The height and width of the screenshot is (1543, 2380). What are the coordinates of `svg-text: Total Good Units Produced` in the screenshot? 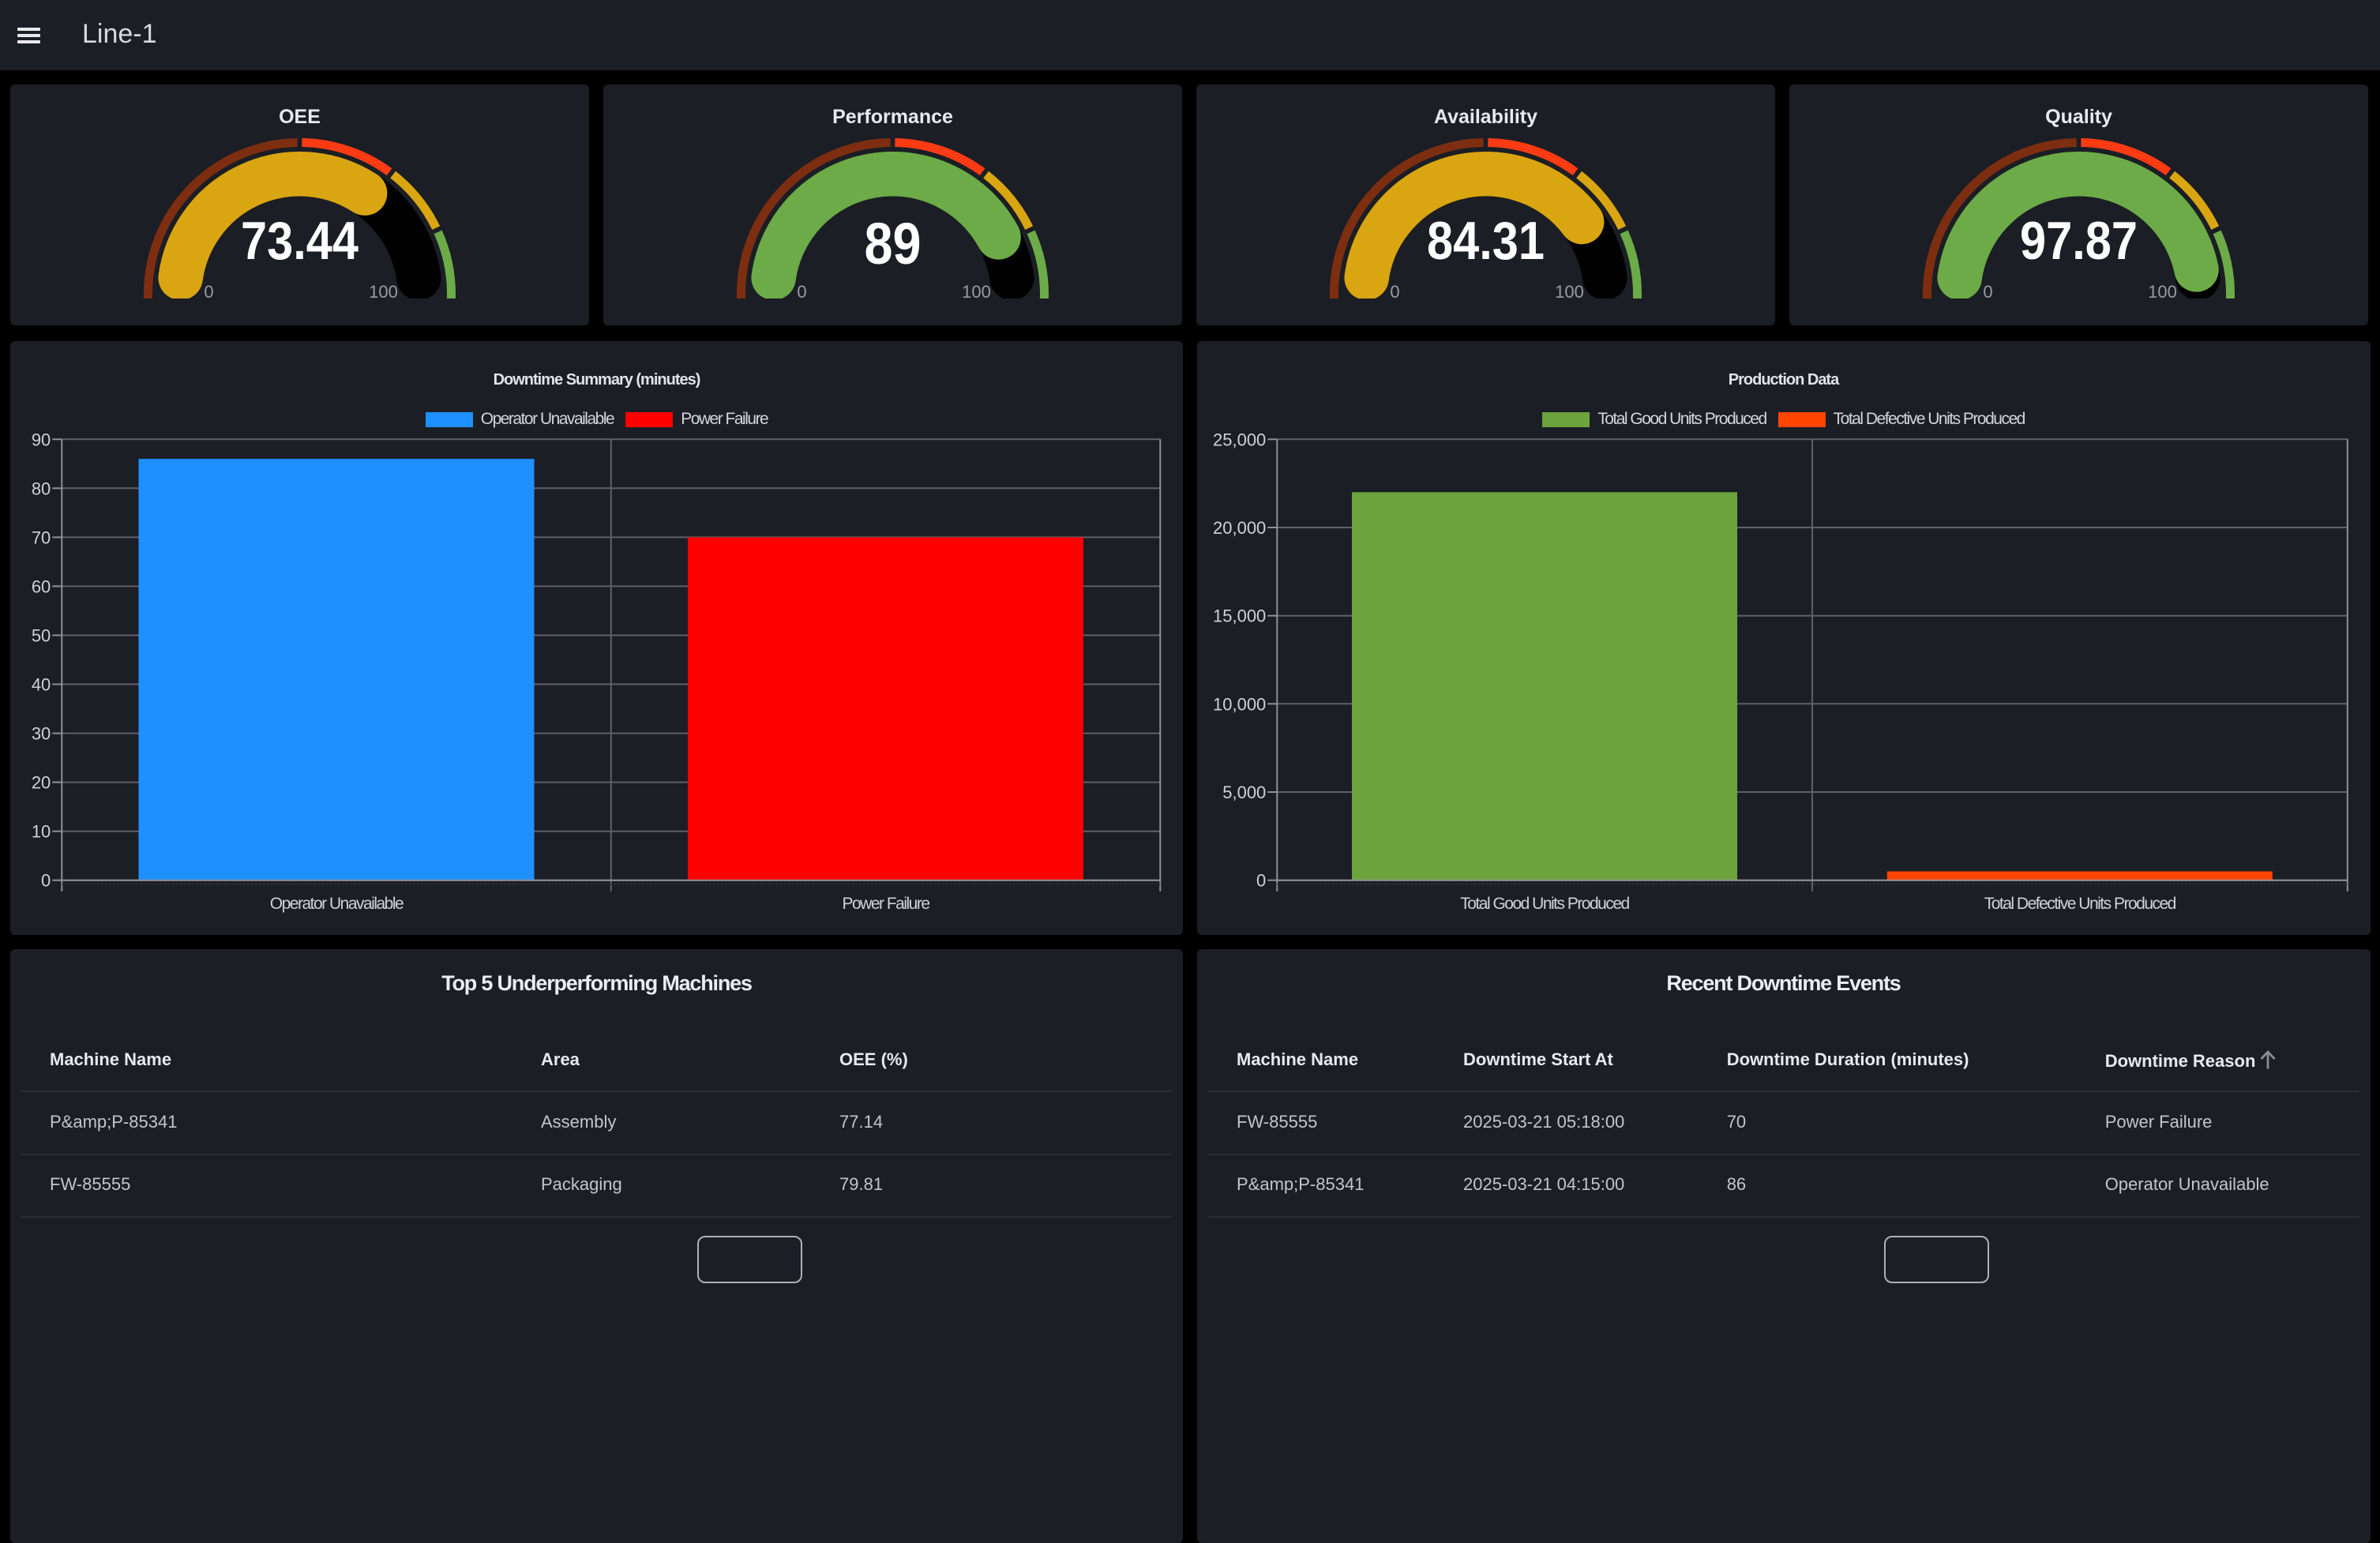 It's located at (1544, 904).